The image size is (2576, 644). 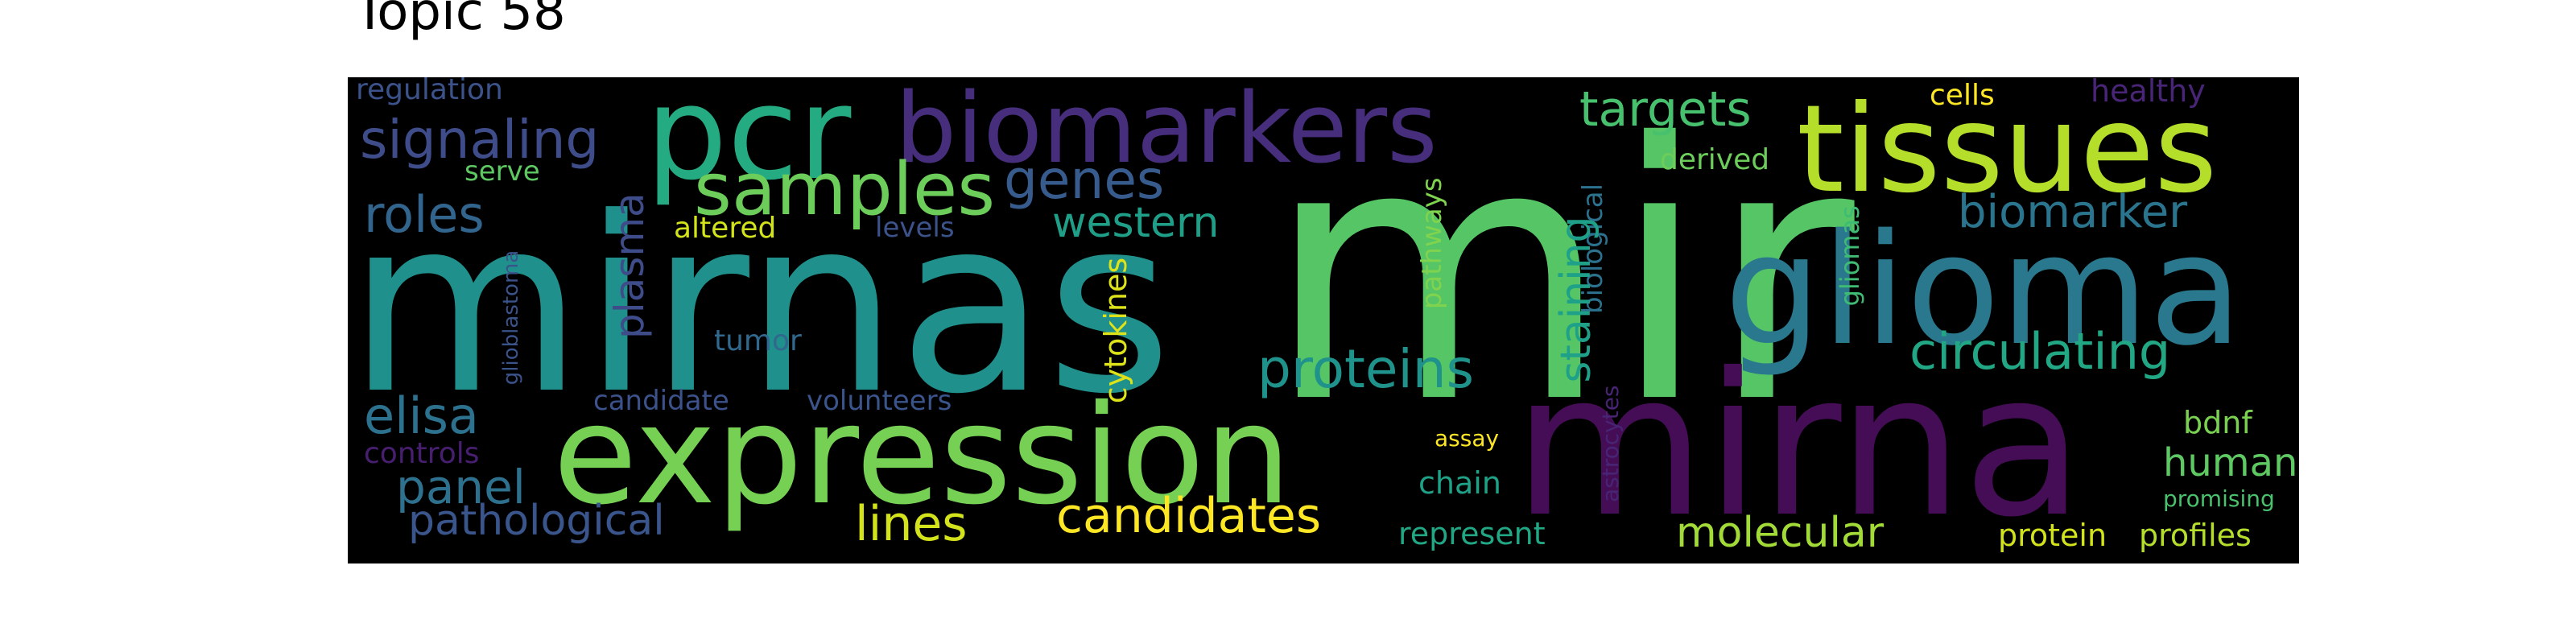 What do you see at coordinates (424, 214) in the screenshot?
I see `word-roles: roles` at bounding box center [424, 214].